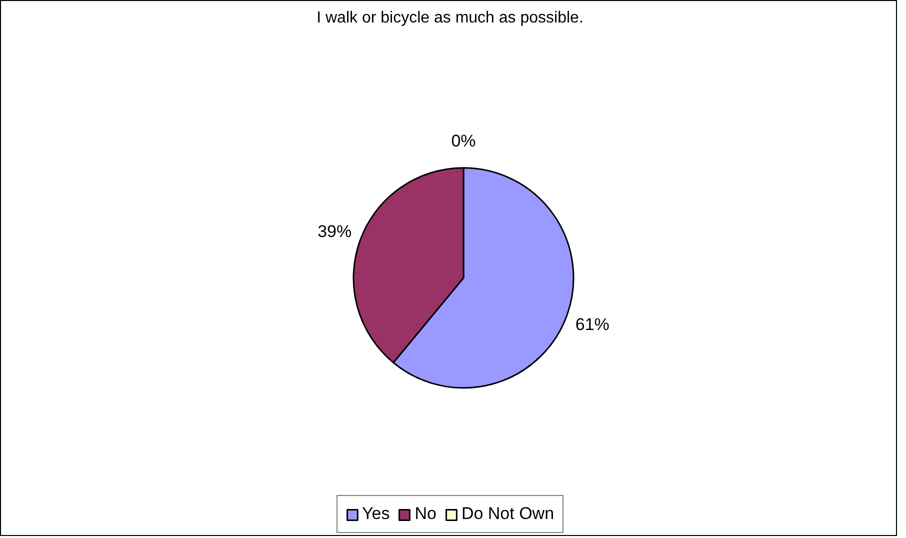 Image resolution: width=906 pixels, height=538 pixels. What do you see at coordinates (450, 18) in the screenshot?
I see `chart-title: I walk or bicycle as much as possible.` at bounding box center [450, 18].